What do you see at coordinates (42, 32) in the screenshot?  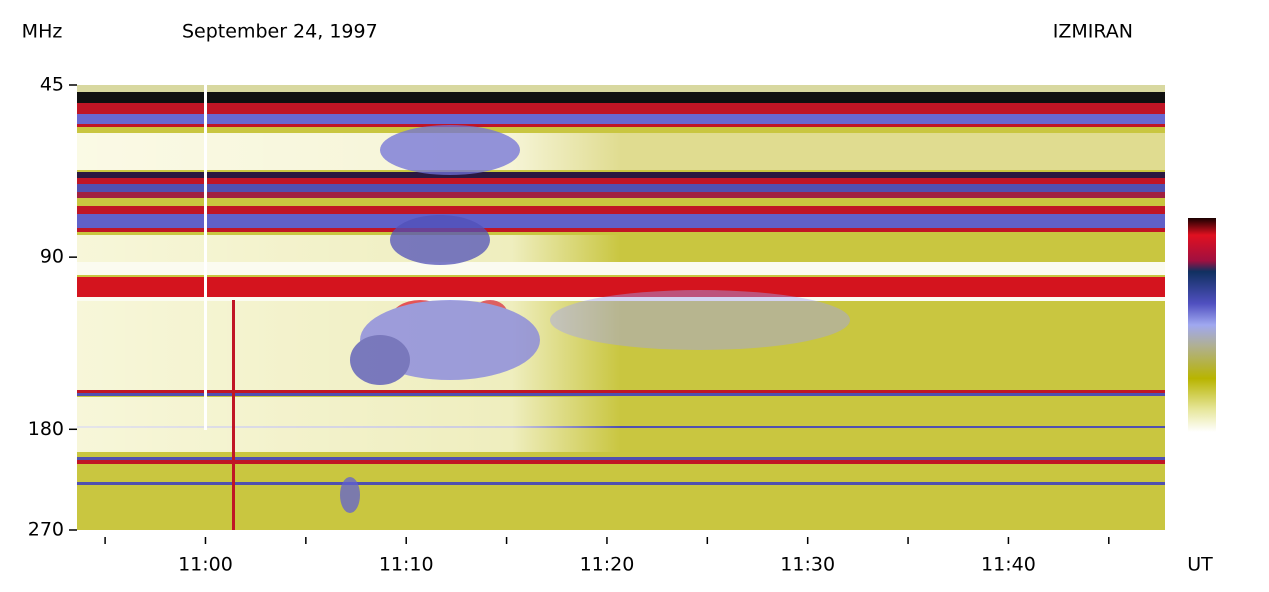 I see `y-axis-label: MHz` at bounding box center [42, 32].